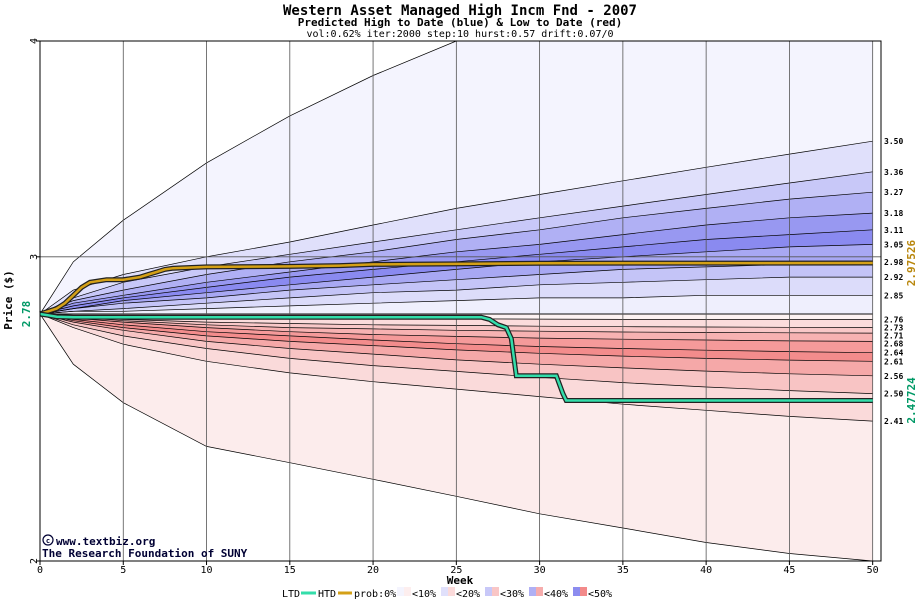 The height and width of the screenshot is (600, 920). What do you see at coordinates (893, 336) in the screenshot?
I see `right-label-2.71: 2.71` at bounding box center [893, 336].